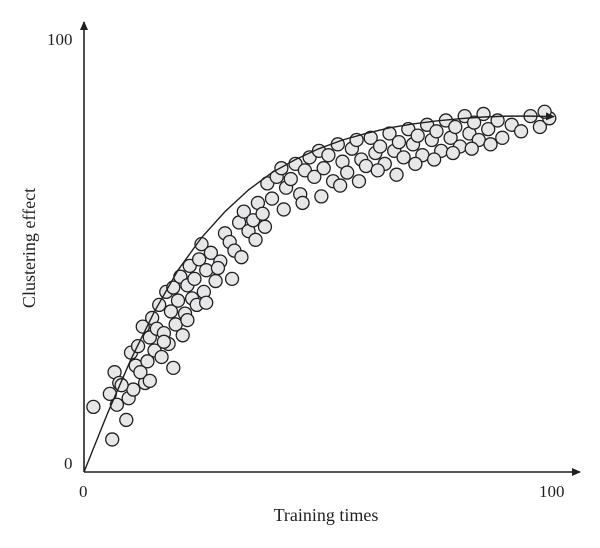  I want to click on x-axis-tick-label: 100, so click(552, 491).